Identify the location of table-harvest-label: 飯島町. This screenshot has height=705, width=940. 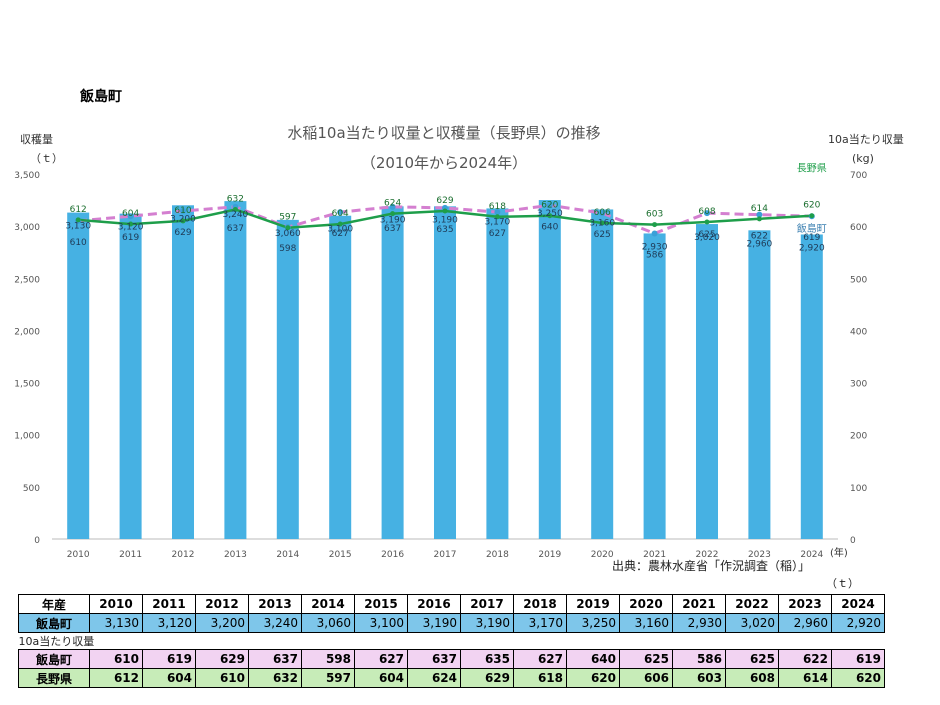
(54, 623).